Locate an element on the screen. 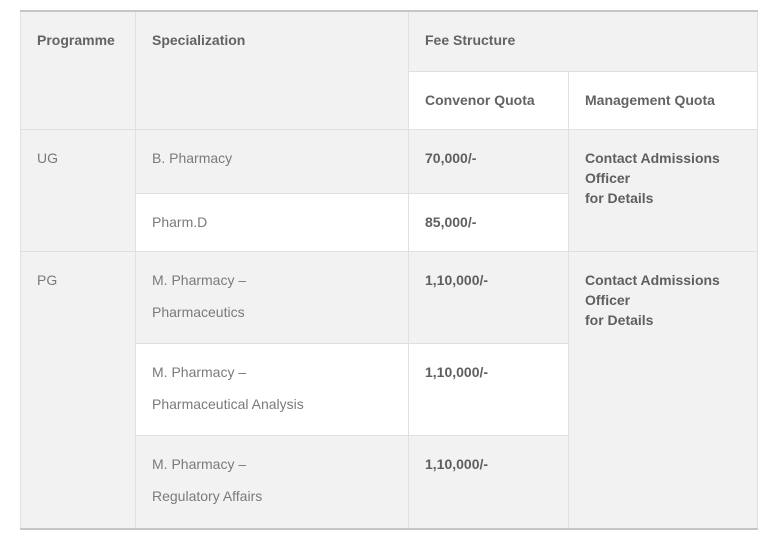  programme-cell-pg: PG is located at coordinates (78, 390).